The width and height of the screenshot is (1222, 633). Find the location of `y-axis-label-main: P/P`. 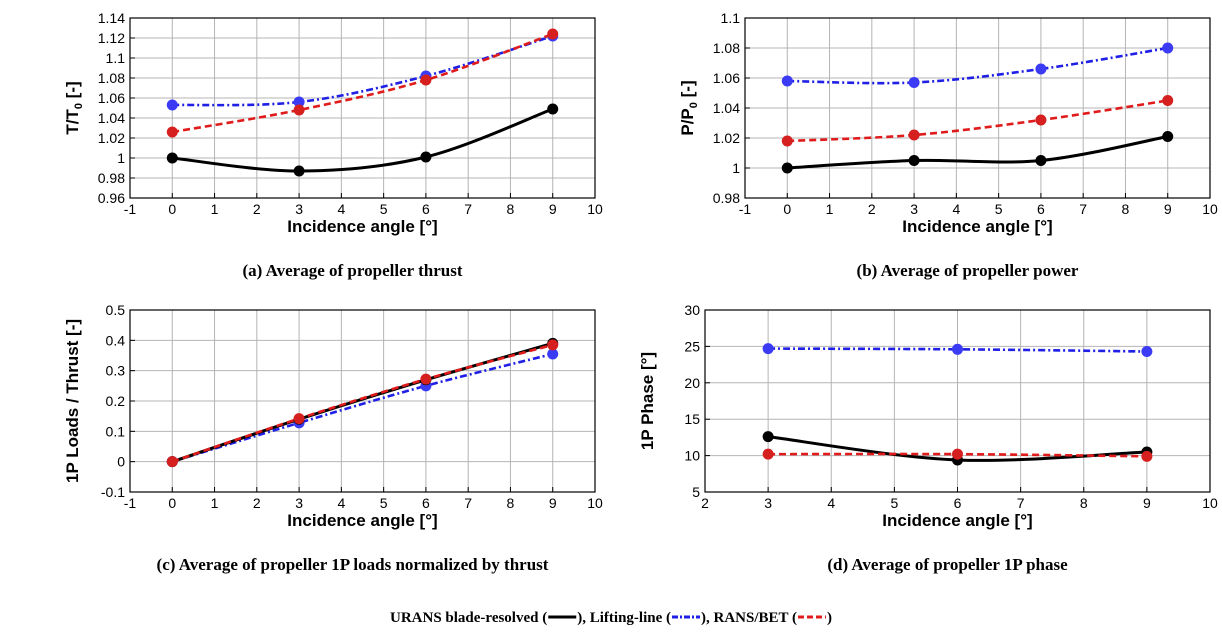

y-axis-label-main: P/P is located at coordinates (687, 121).